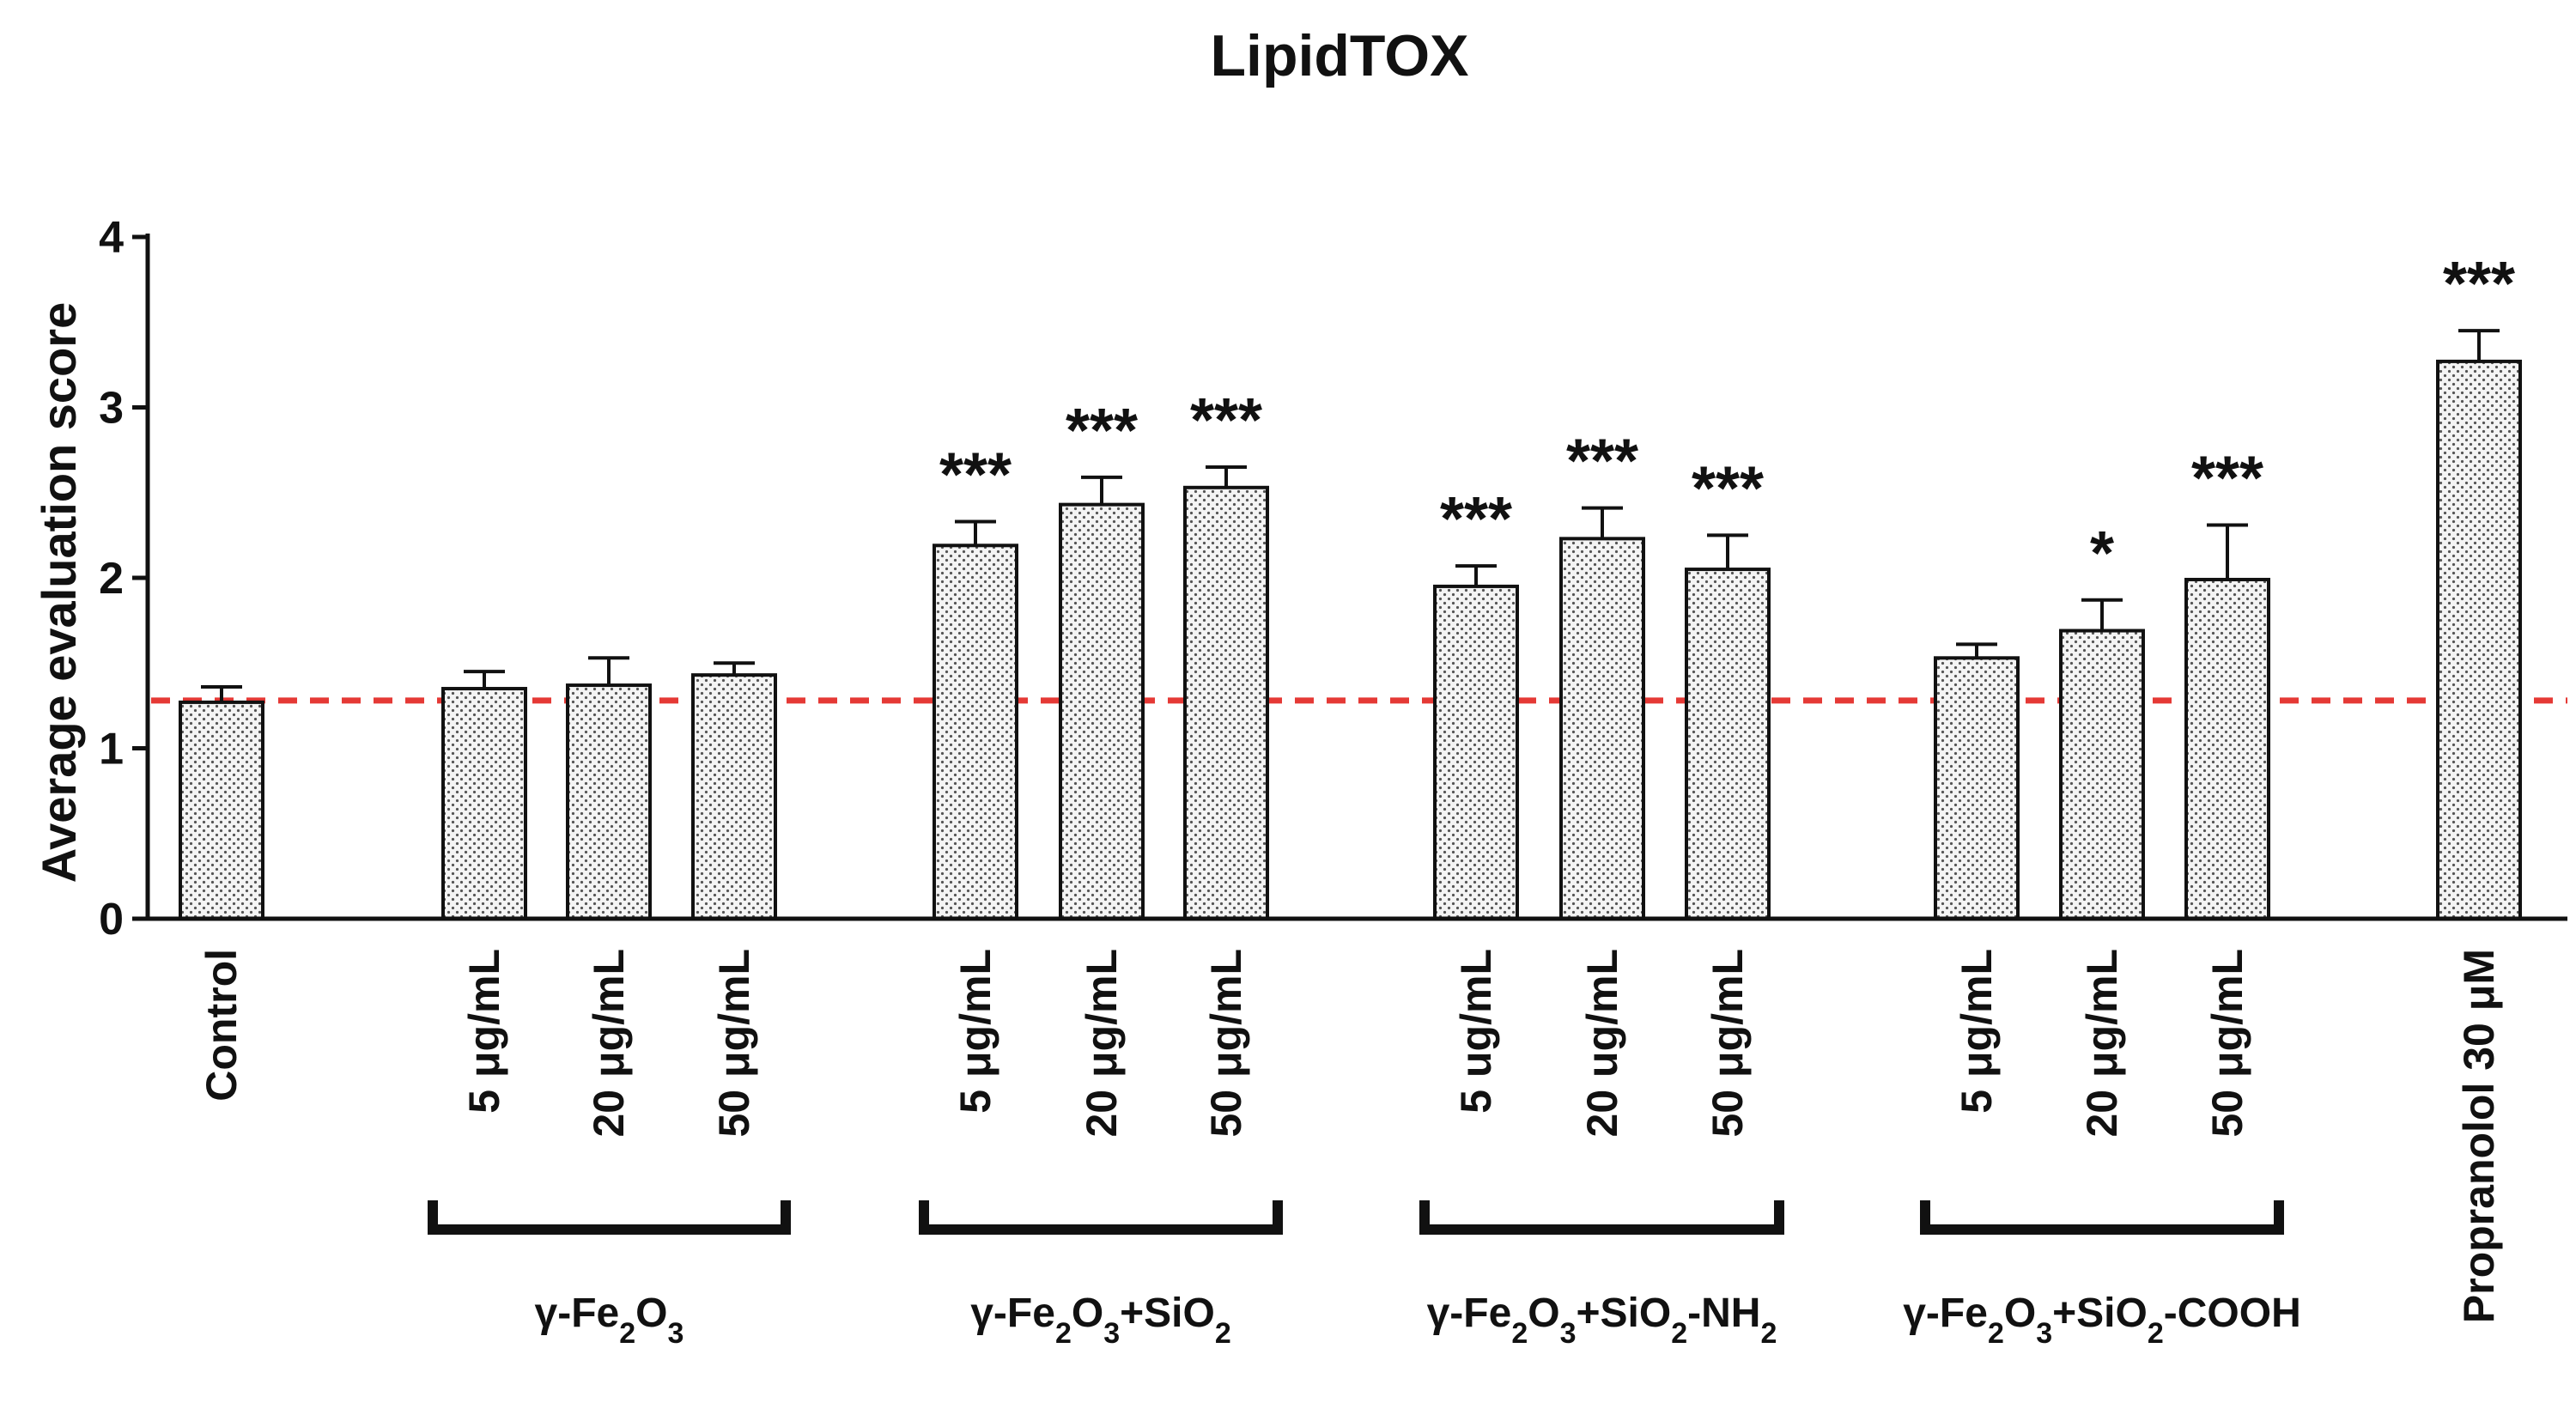  I want to click on y-tick-label: 1, so click(112, 749).